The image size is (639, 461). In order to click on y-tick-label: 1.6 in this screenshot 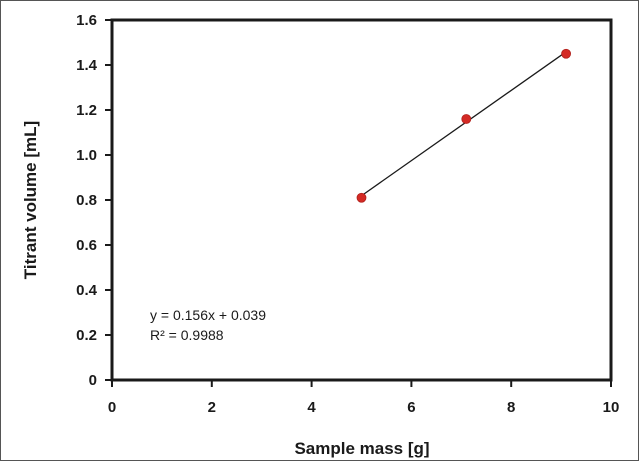, I will do `click(86, 20)`.